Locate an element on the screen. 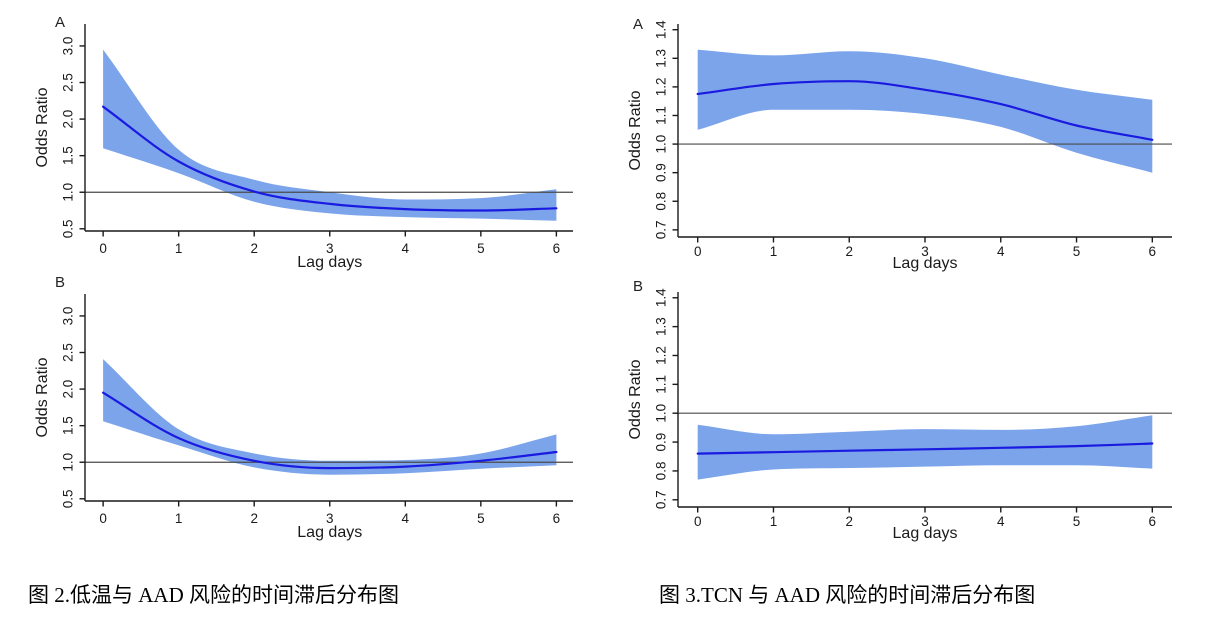 The image size is (1214, 620). figure-3-caption: 图 3.TCN 与 AAD 风险的时间滞后分布图 is located at coordinates (847, 595).